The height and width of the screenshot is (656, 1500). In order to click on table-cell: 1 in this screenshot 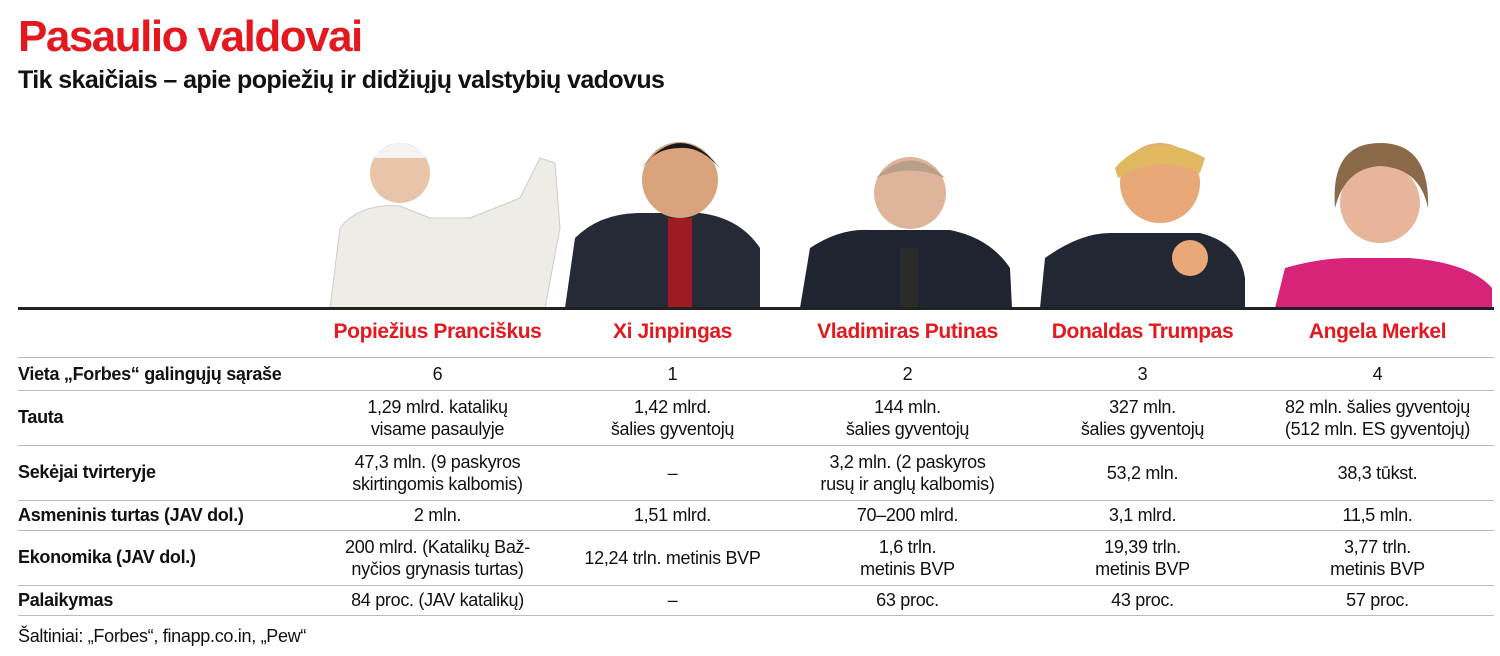, I will do `click(672, 374)`.